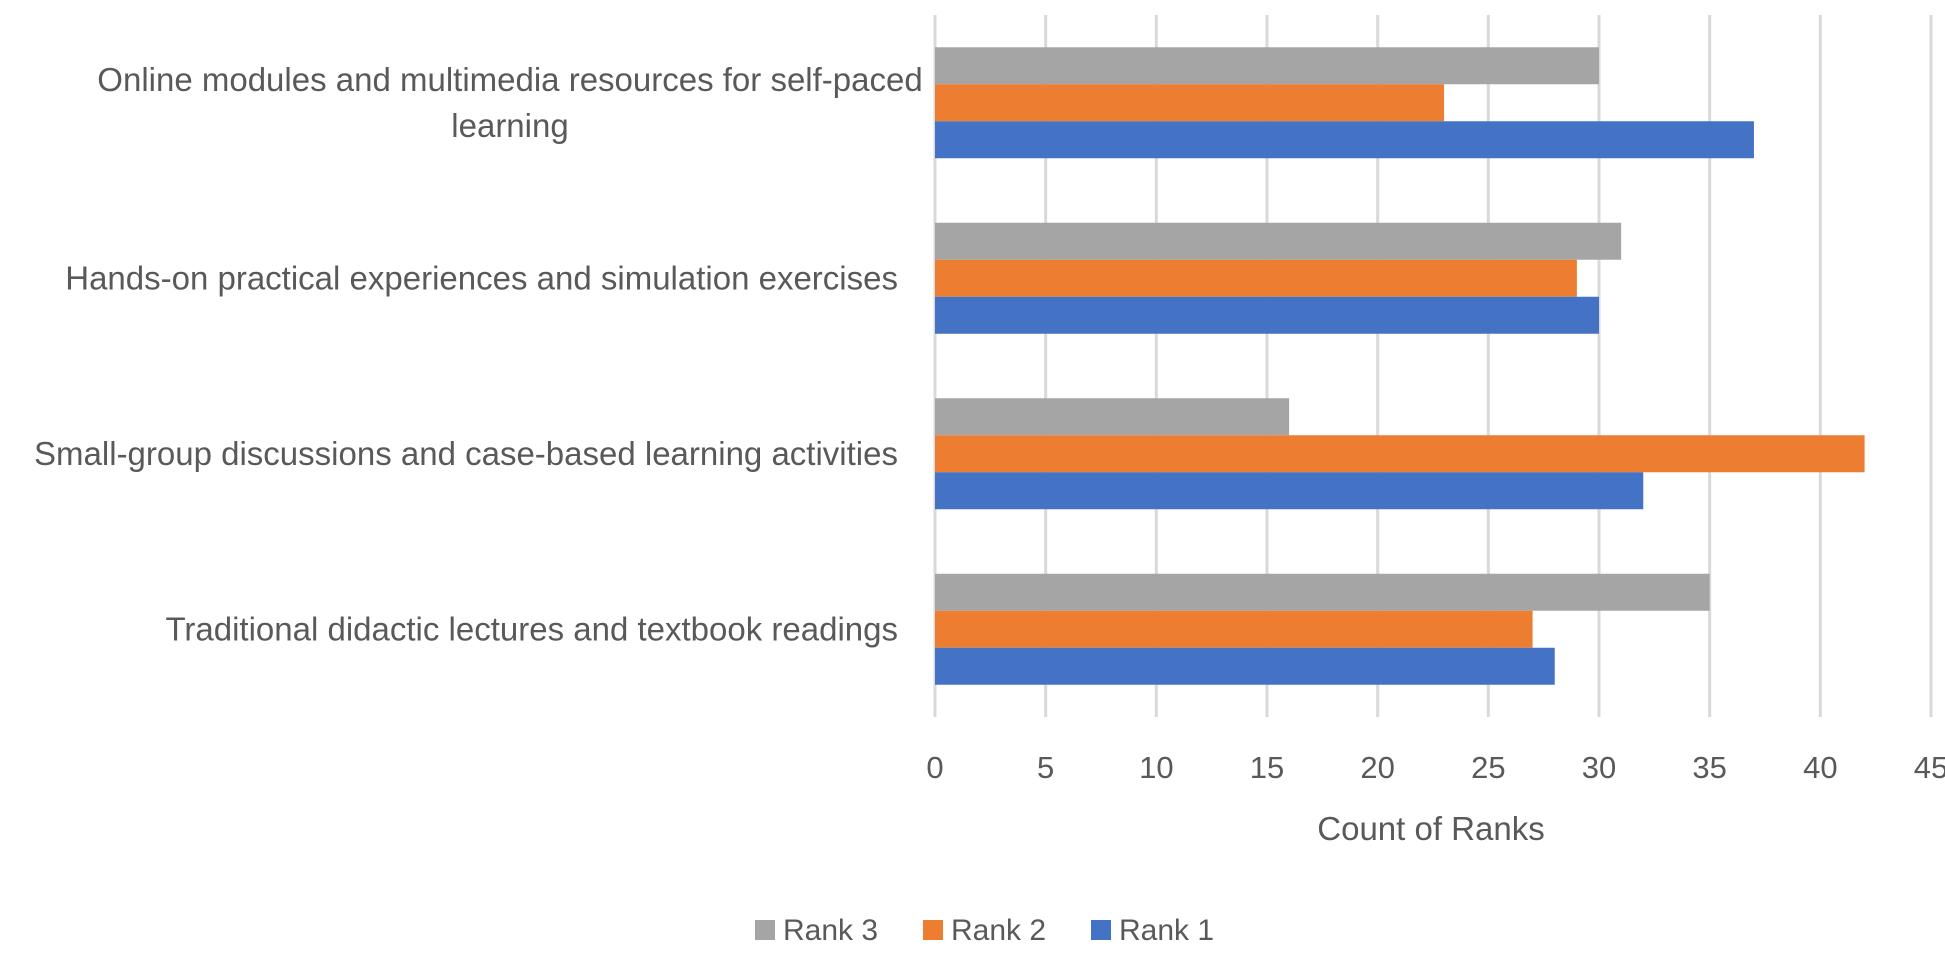  What do you see at coordinates (1045, 767) in the screenshot?
I see `x-tick-label: 5` at bounding box center [1045, 767].